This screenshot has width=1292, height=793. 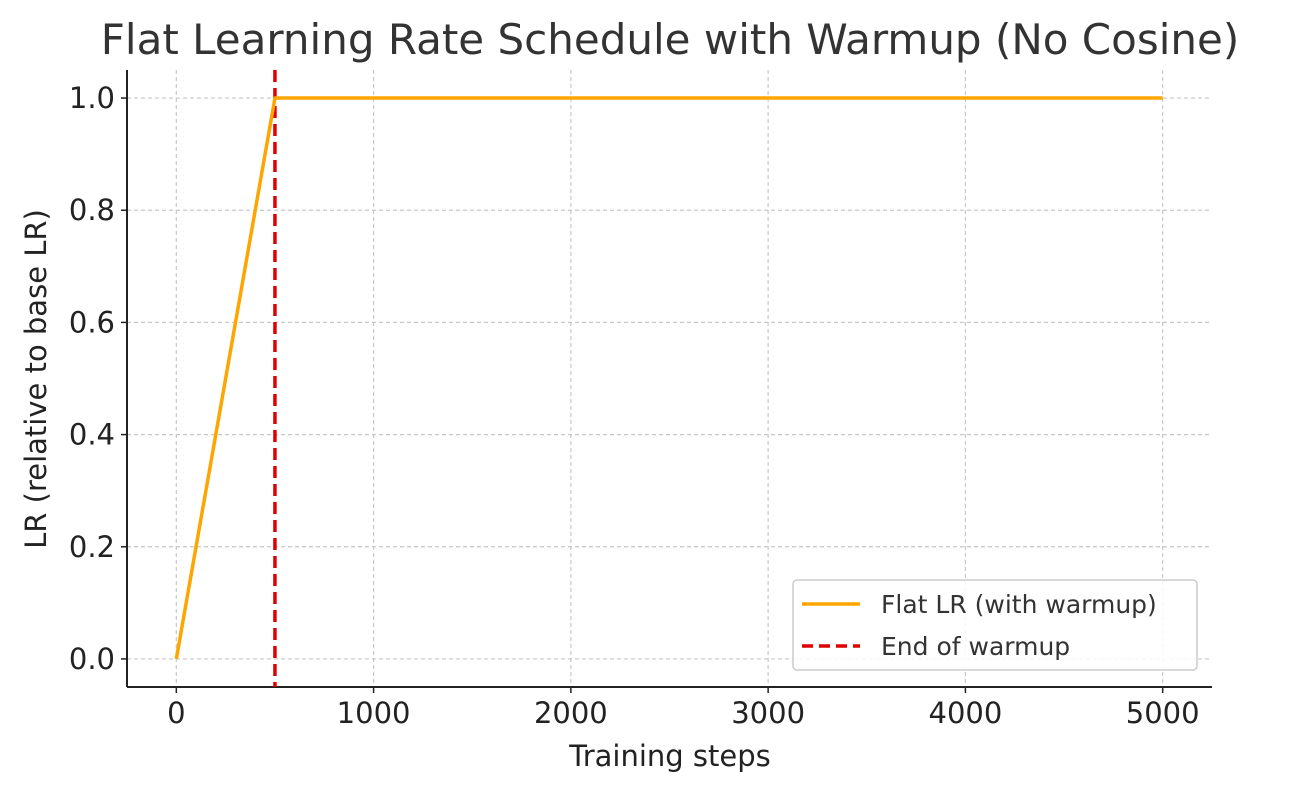 I want to click on y-axis-label: LR (relative to base LR), so click(x=36, y=379).